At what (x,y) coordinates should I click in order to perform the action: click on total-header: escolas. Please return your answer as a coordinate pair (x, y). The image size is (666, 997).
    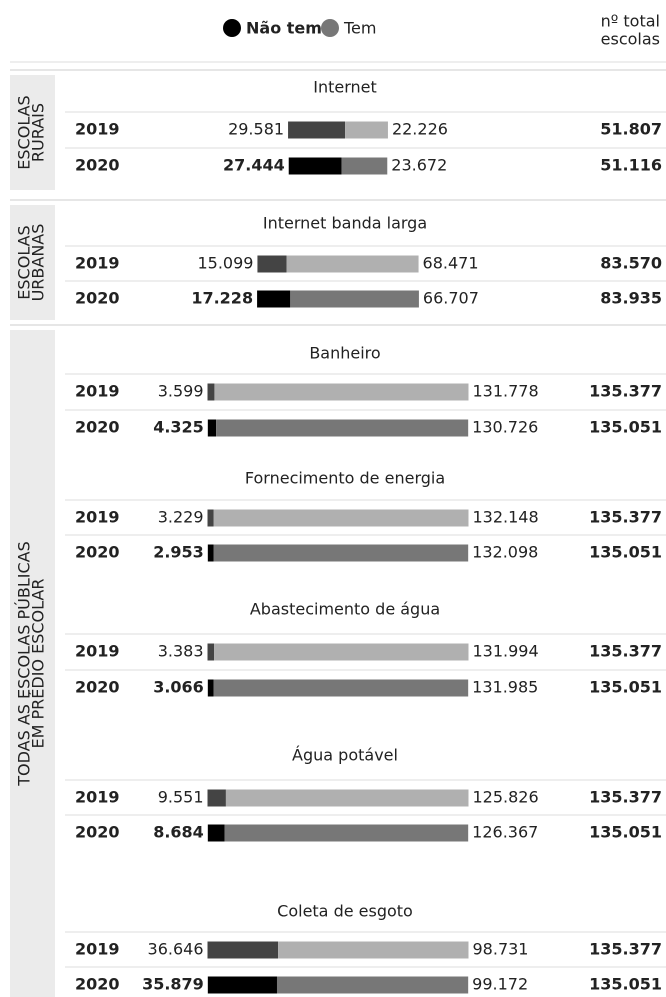
    Looking at the image, I should click on (630, 39).